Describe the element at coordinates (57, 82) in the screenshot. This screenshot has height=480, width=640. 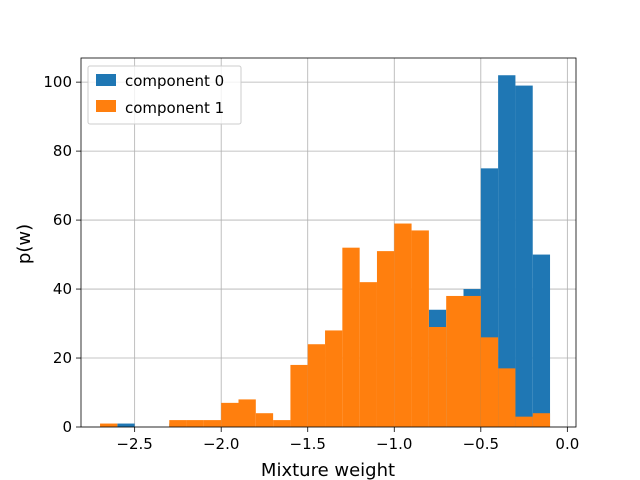
I see `y-tick-label: 100` at that location.